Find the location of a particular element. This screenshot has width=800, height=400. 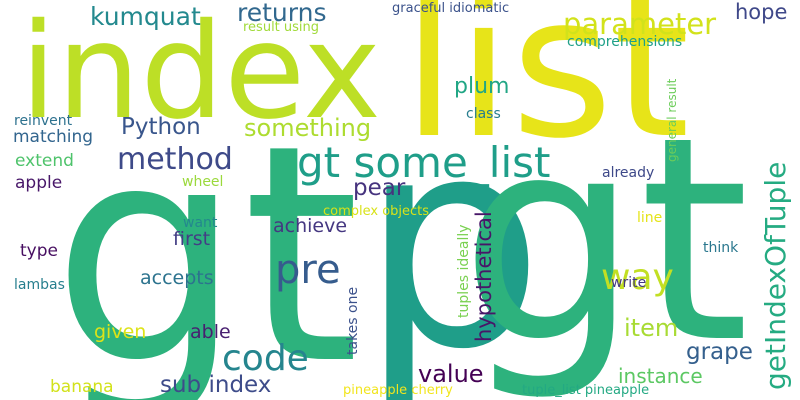

word-kumquat: kumquat is located at coordinates (145, 16).